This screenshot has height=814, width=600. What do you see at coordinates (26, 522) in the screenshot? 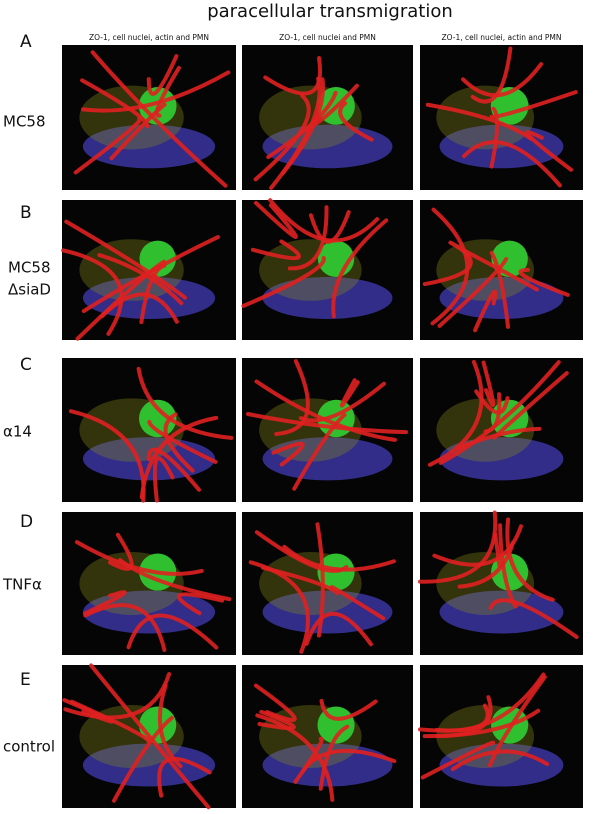
I see `panel-letter: D` at bounding box center [26, 522].